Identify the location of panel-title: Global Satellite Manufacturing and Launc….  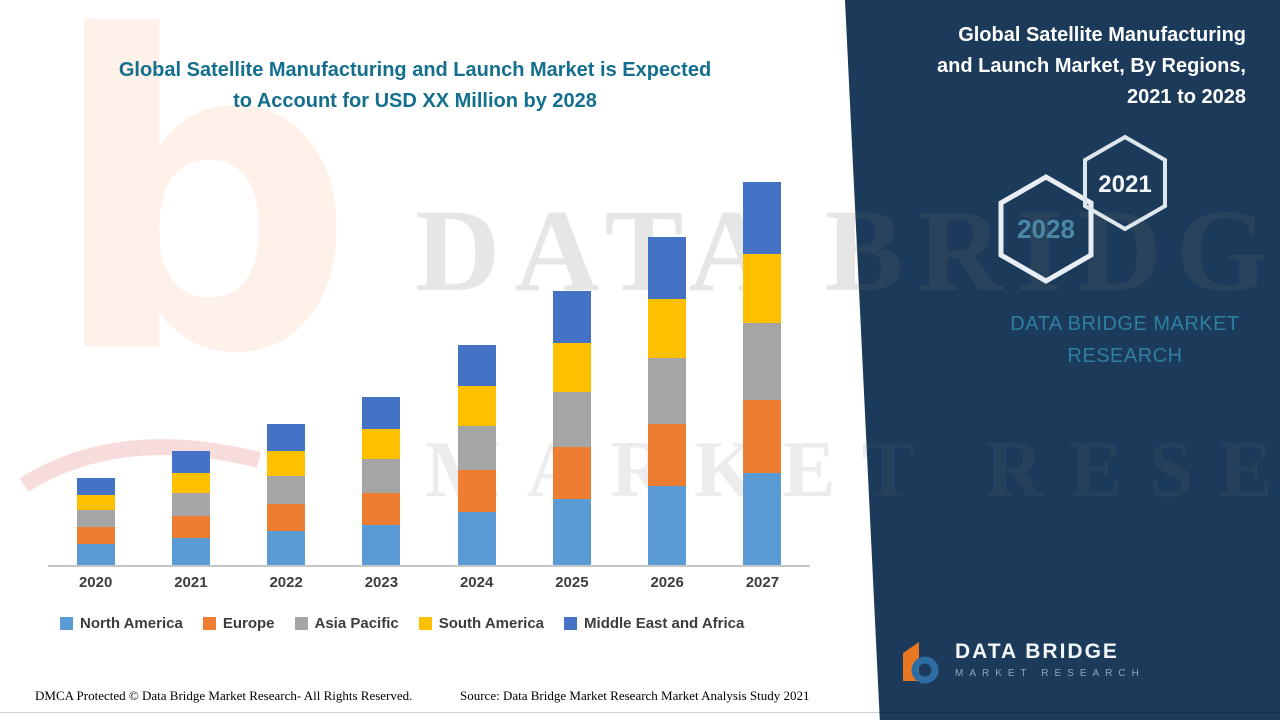
(1091, 66).